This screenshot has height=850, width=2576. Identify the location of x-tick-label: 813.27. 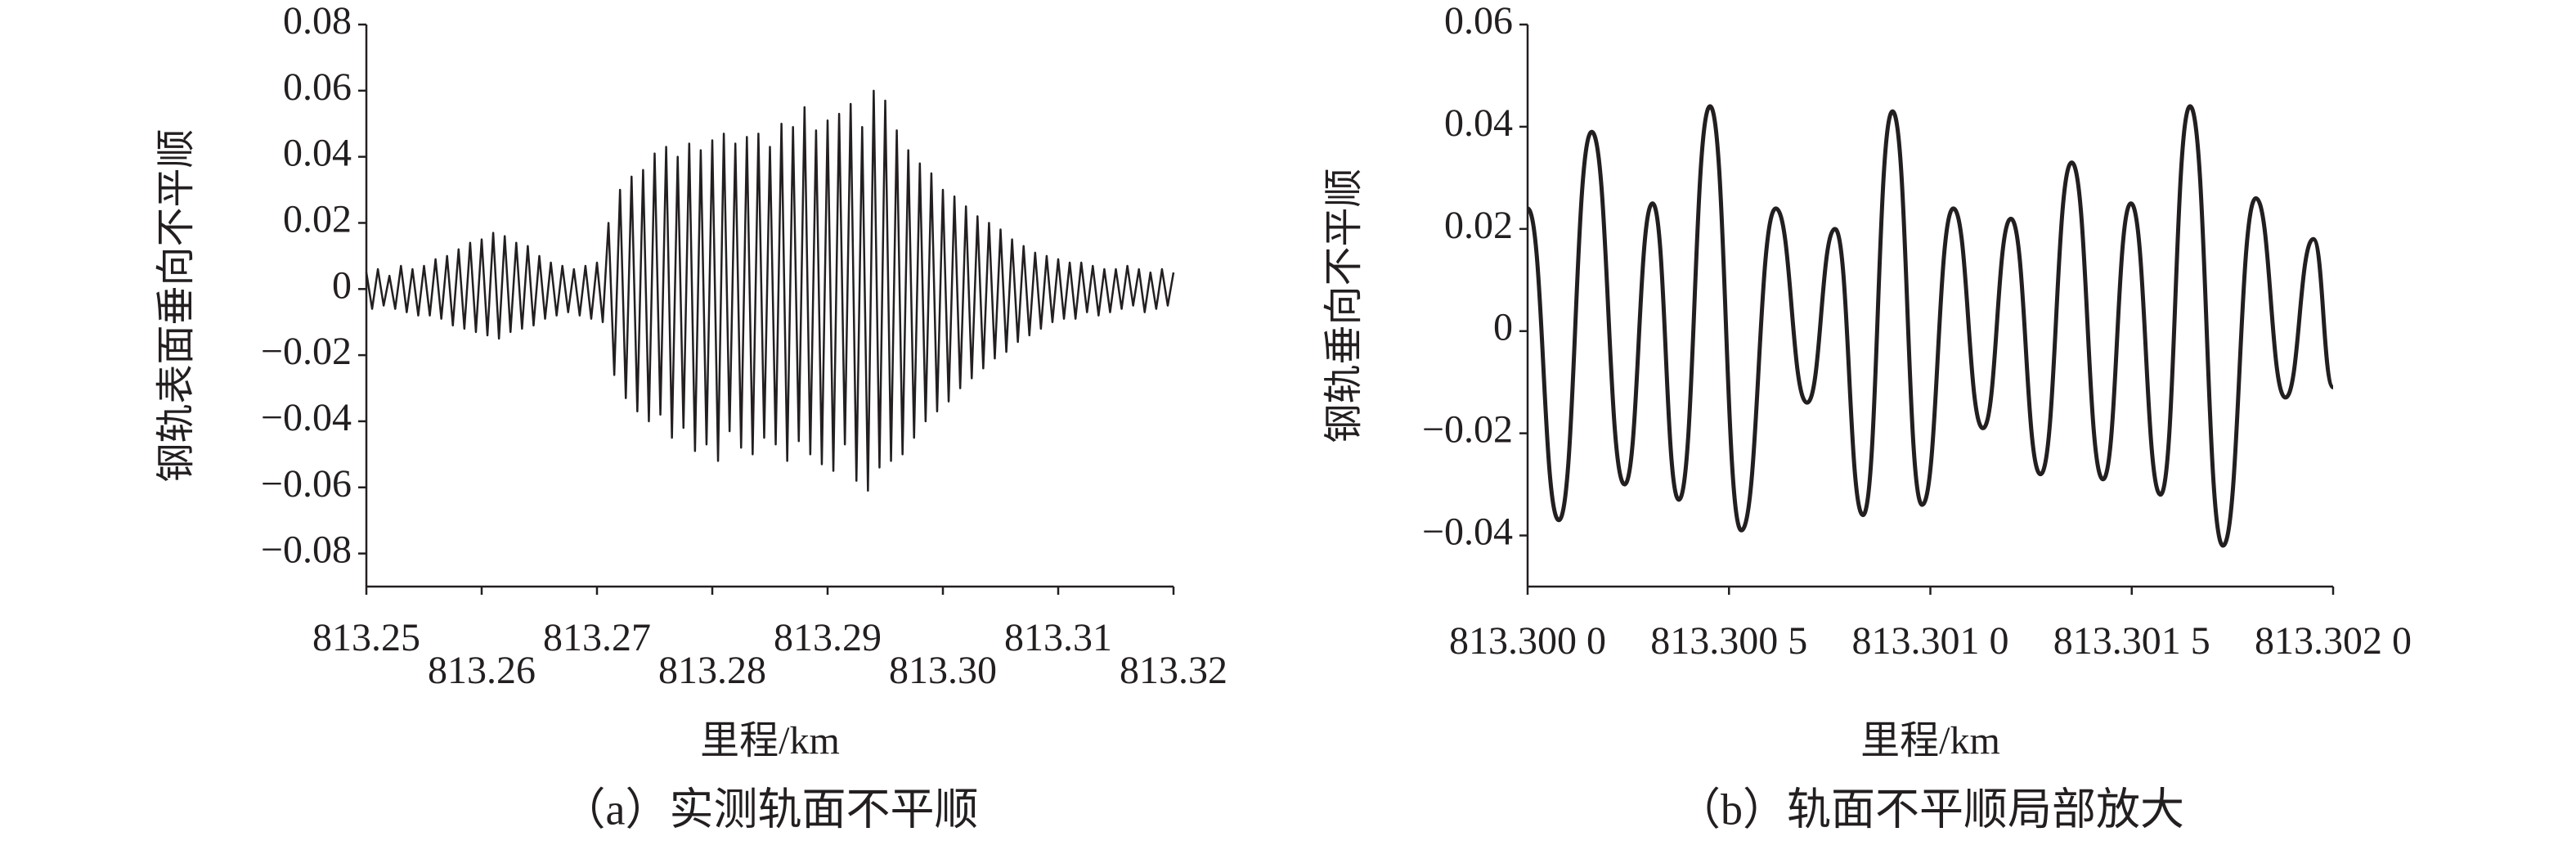
(597, 637).